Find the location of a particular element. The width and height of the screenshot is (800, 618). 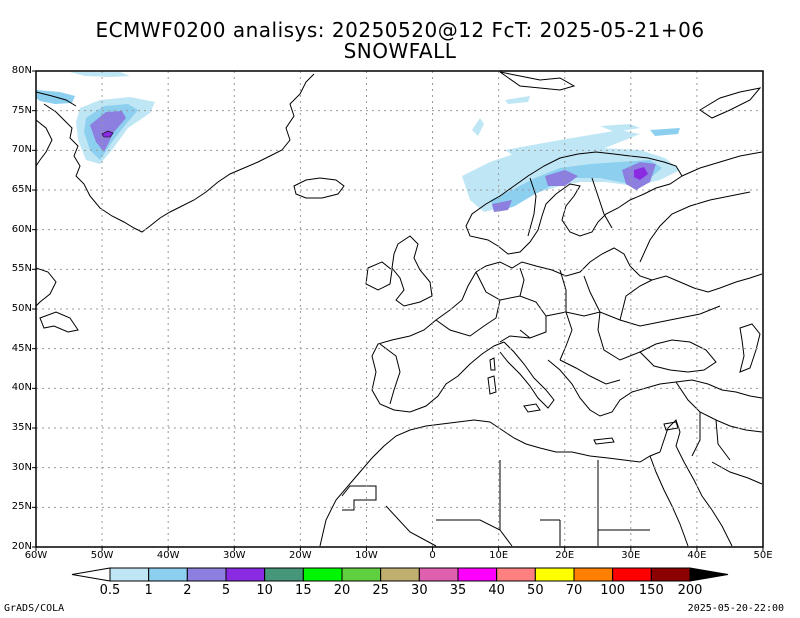

levant-red-sea-coastline is located at coordinates (696, 483).